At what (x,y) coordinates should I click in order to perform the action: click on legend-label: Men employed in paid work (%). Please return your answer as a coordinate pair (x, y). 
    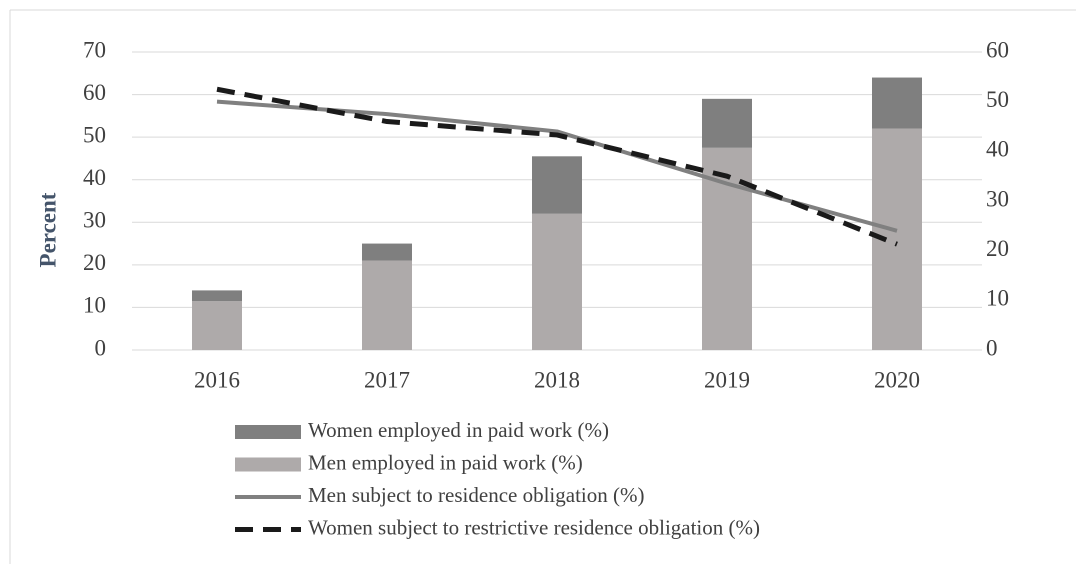
    Looking at the image, I should click on (445, 462).